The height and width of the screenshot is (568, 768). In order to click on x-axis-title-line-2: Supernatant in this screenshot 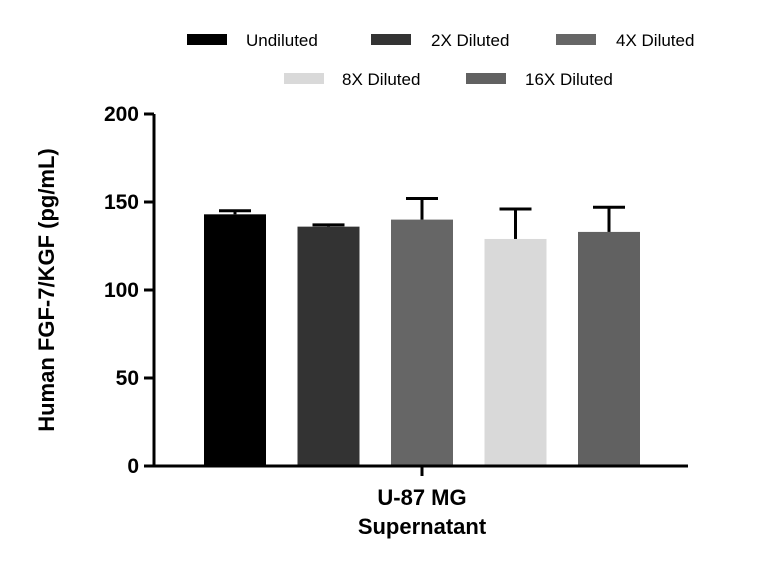, I will do `click(422, 526)`.